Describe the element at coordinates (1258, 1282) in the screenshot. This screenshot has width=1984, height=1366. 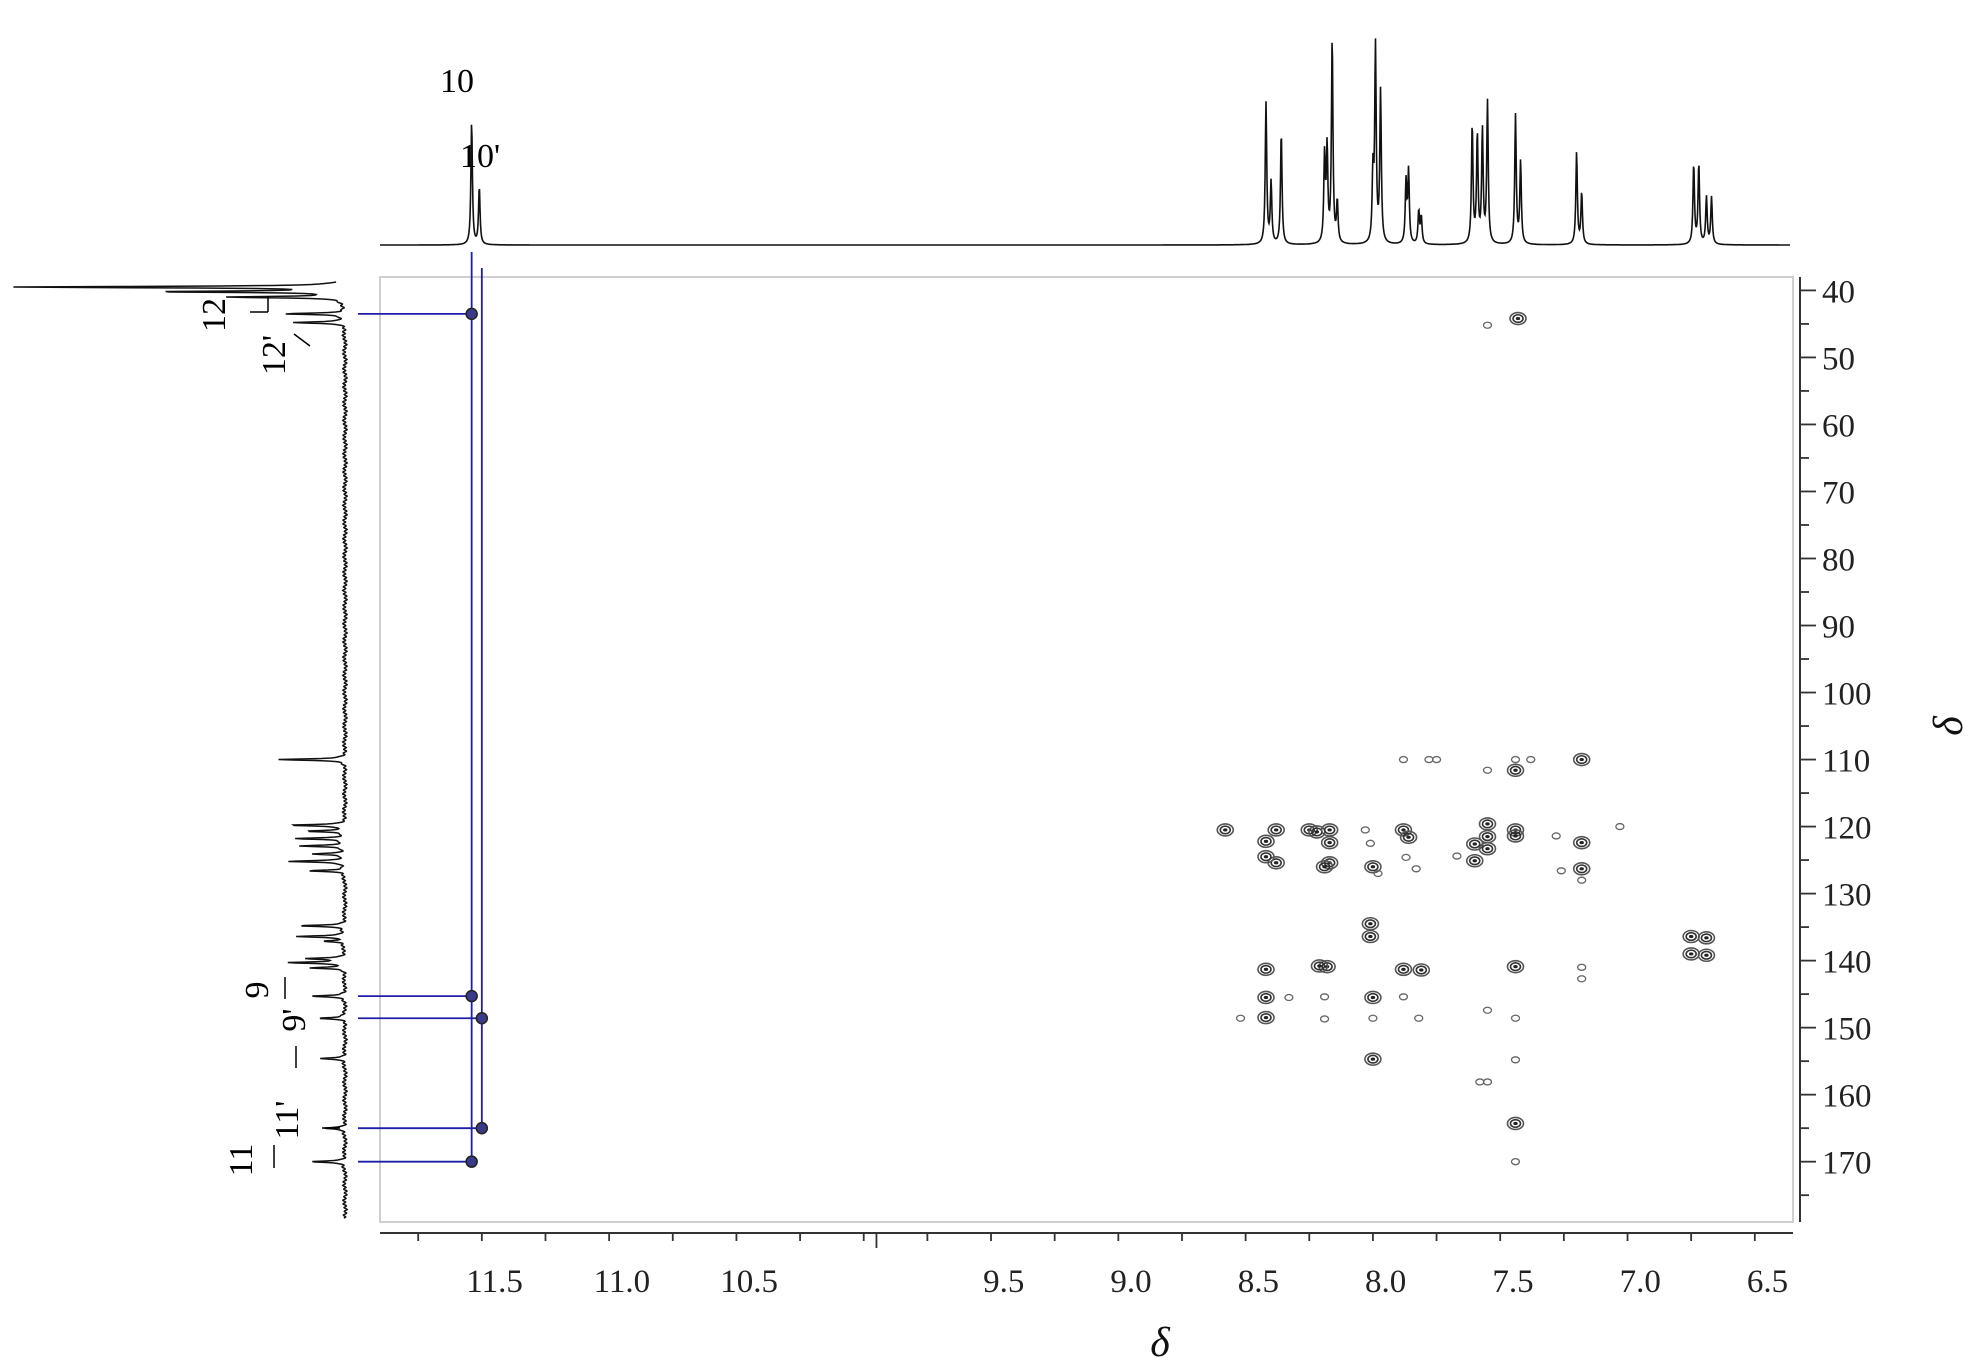
I see `x-tick-label: 8.5` at that location.